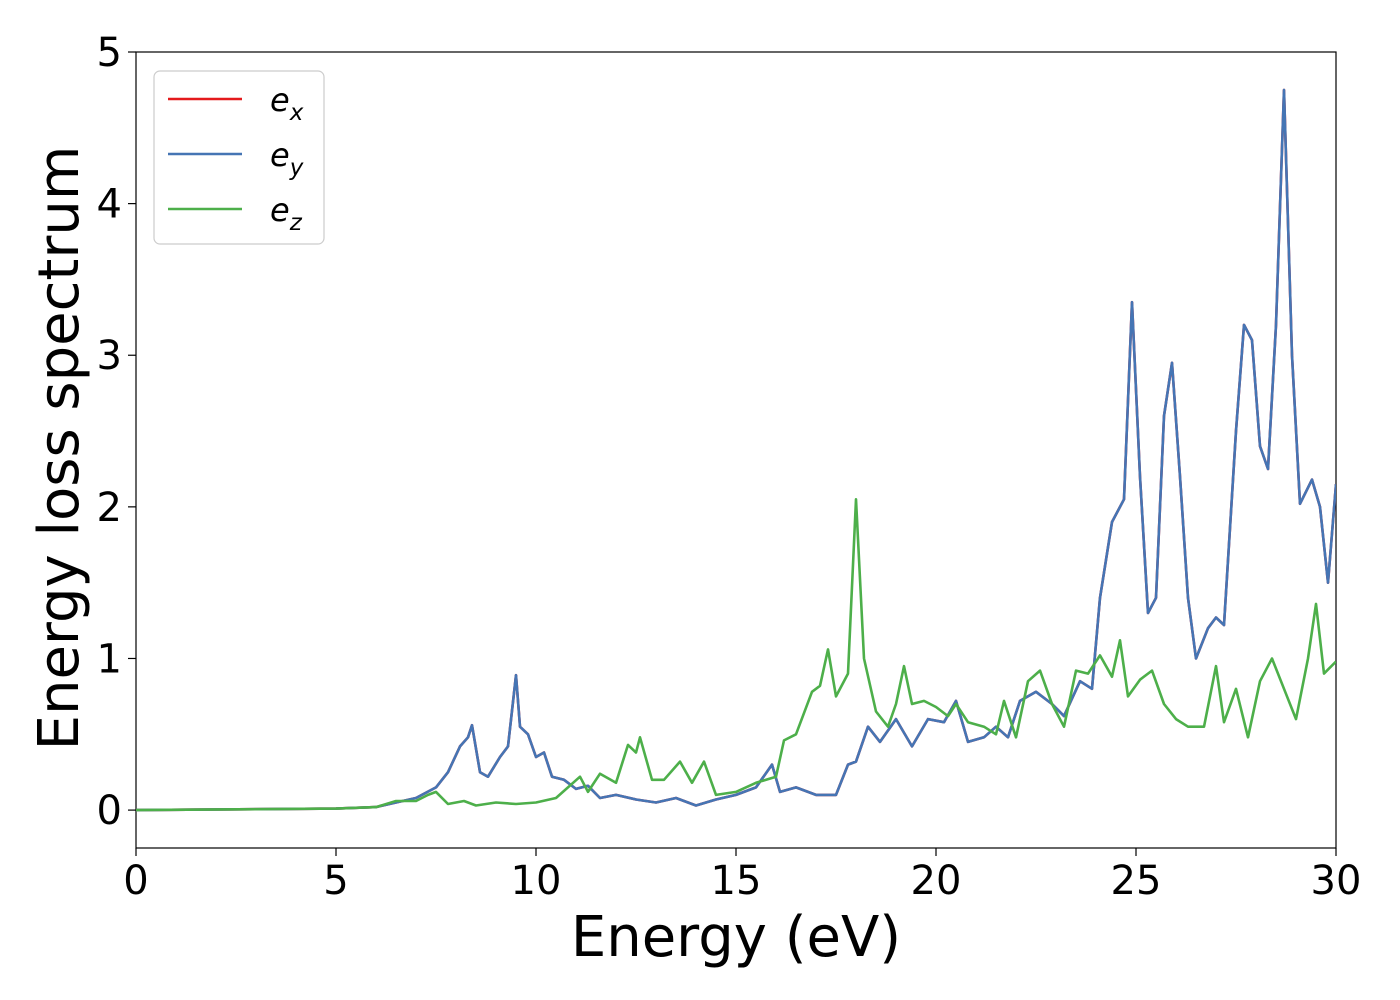 The width and height of the screenshot is (1400, 1000). What do you see at coordinates (936, 881) in the screenshot?
I see `x-tick-label: 20` at bounding box center [936, 881].